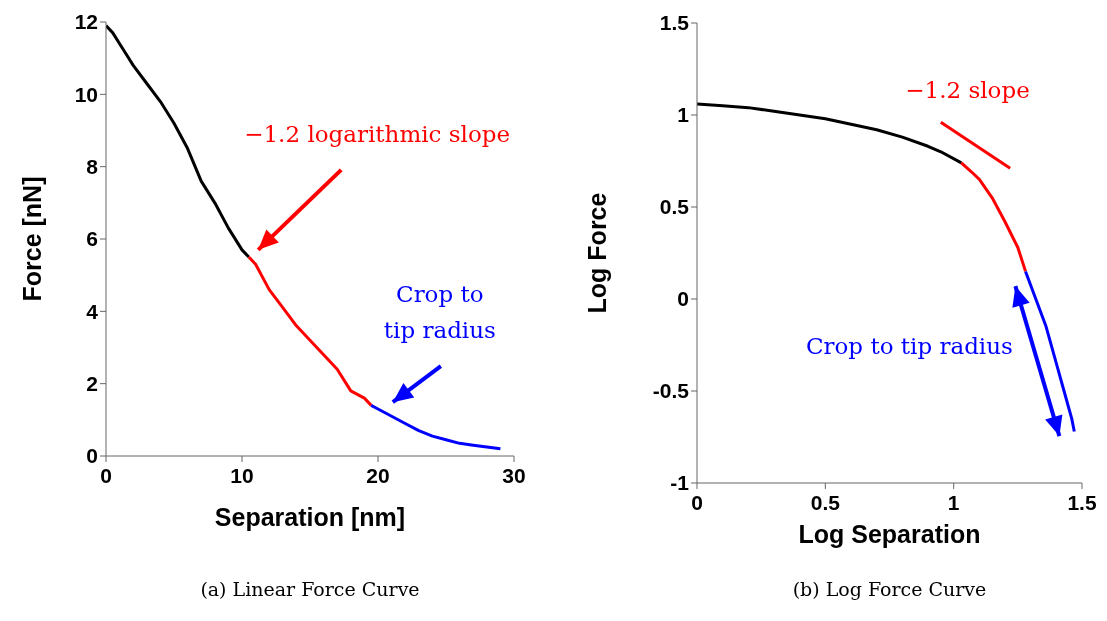  I want to click on x-tick-label: 30, so click(514, 475).